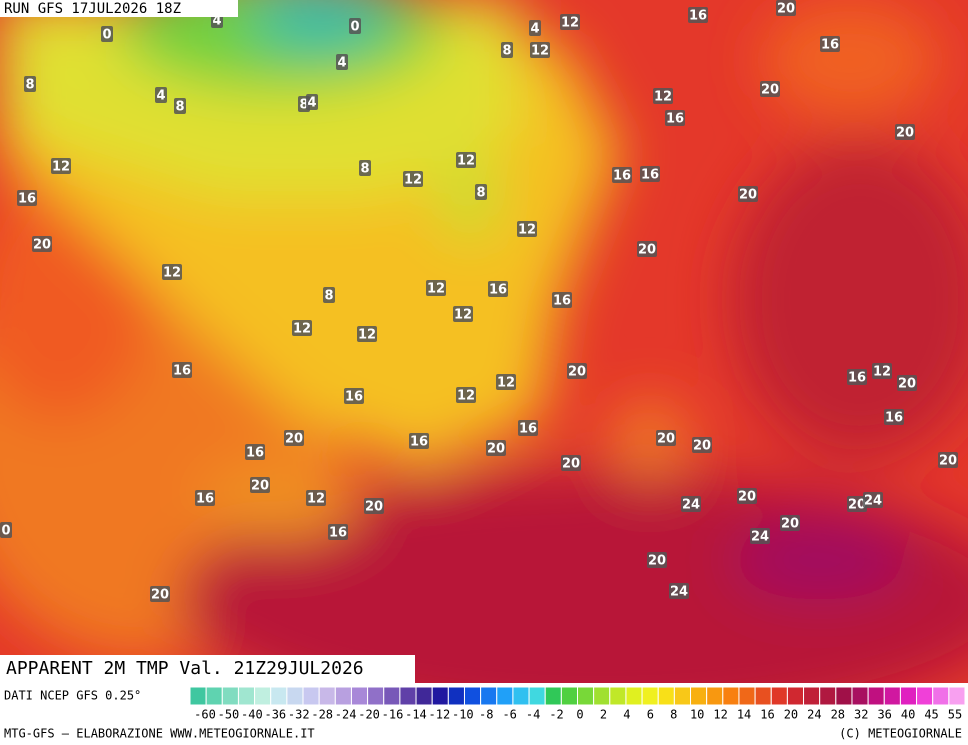 Image resolution: width=968 pixels, height=745 pixels. What do you see at coordinates (509, 715) in the screenshot?
I see `legend-tick-label: -6` at bounding box center [509, 715].